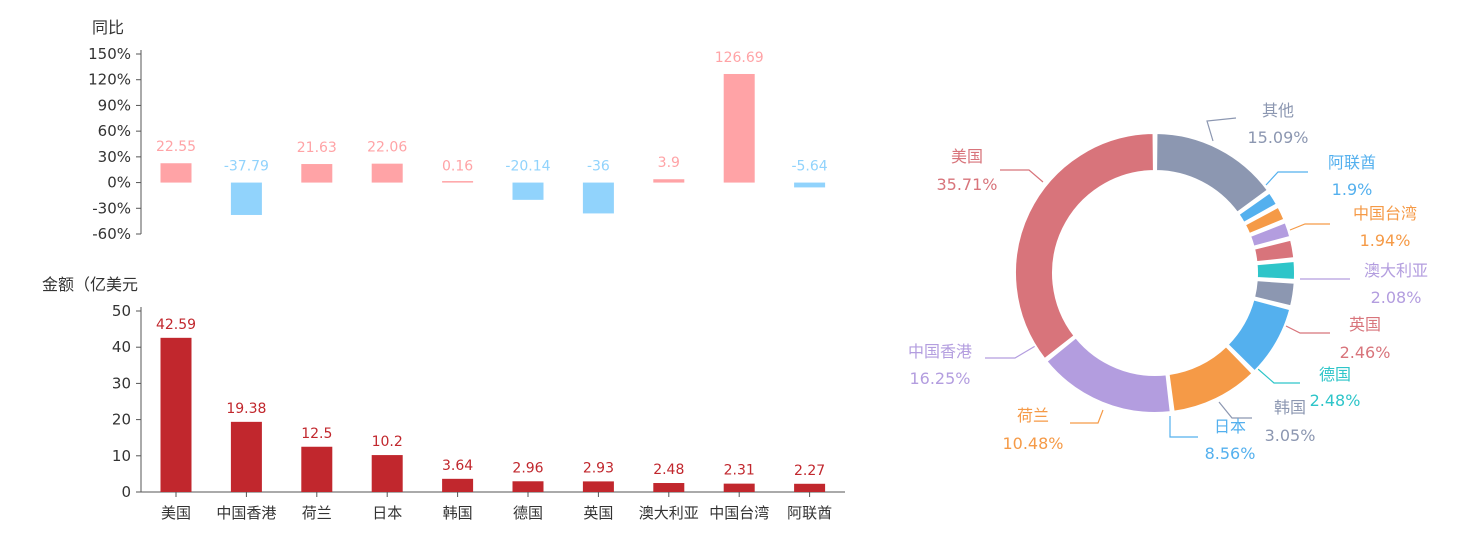  What do you see at coordinates (317, 513) in the screenshot?
I see `bottom-x-tick-label: 荷兰` at bounding box center [317, 513].